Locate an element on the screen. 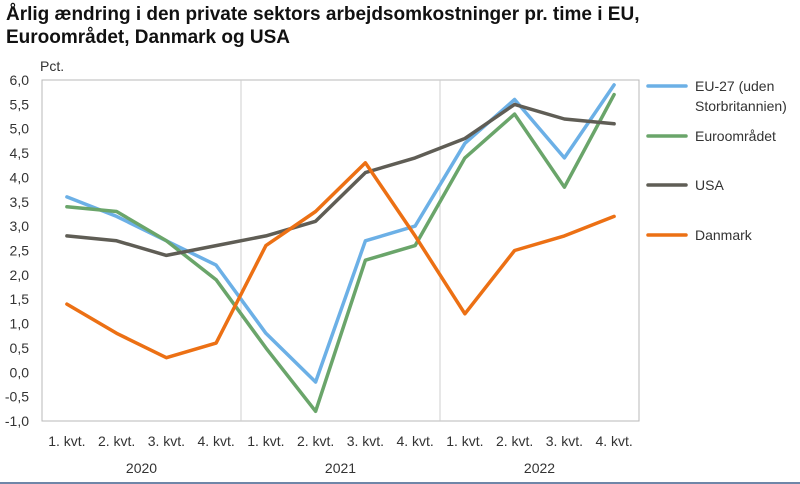  y-tick-label: -1,0 is located at coordinates (17, 421).